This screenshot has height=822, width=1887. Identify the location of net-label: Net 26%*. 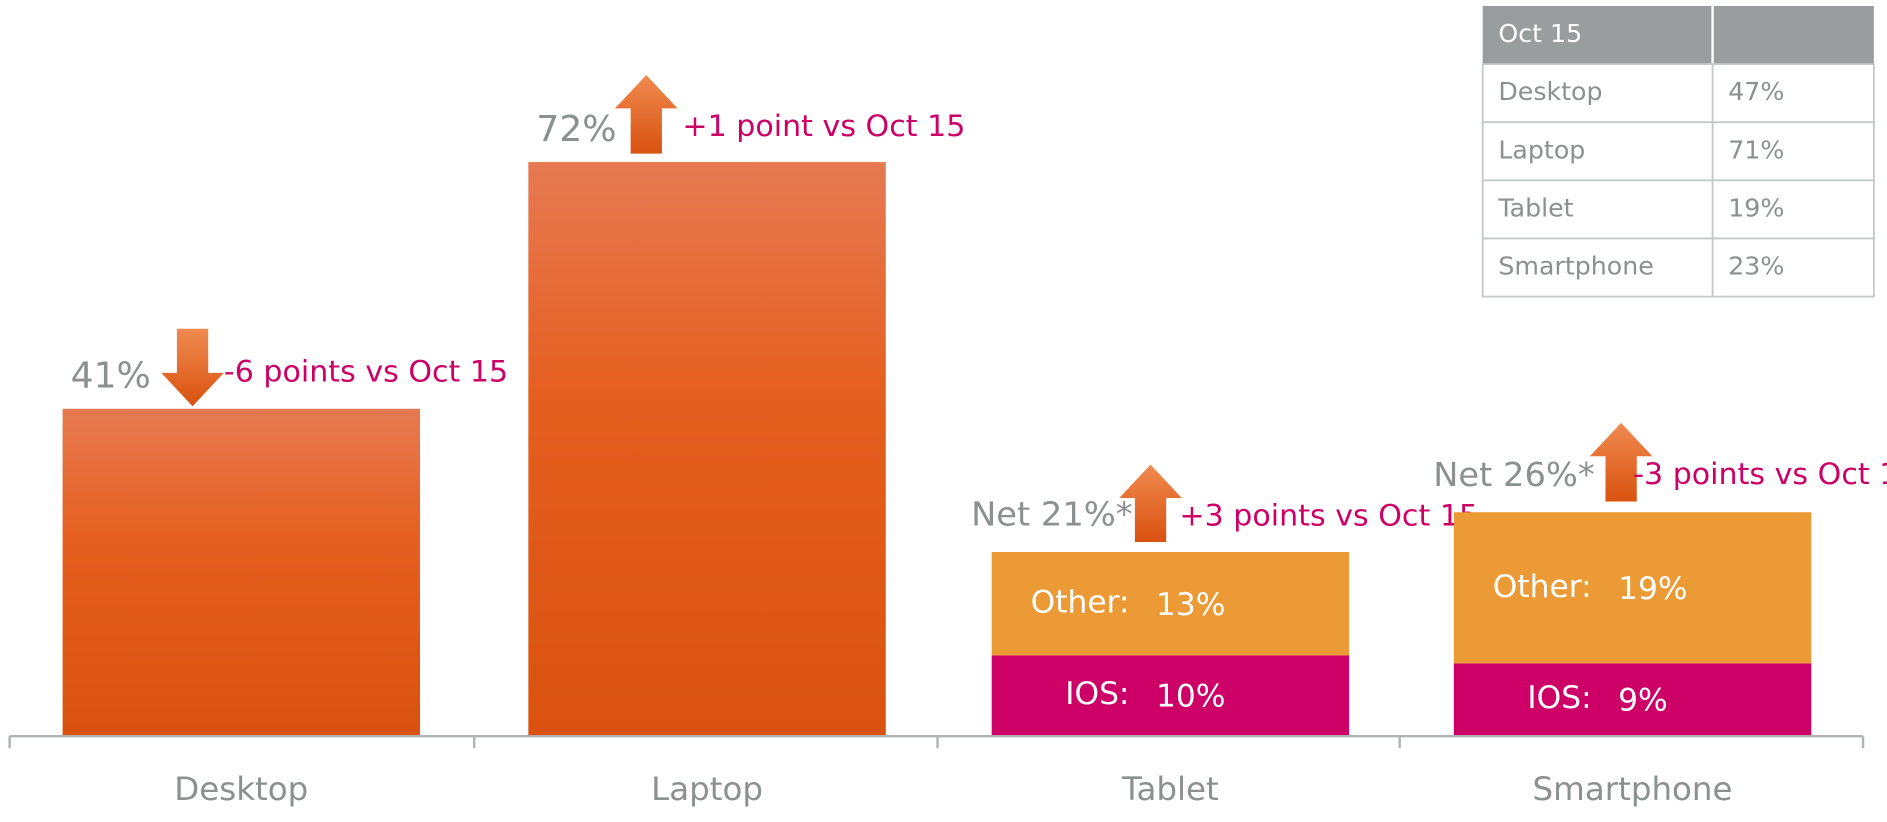
(1514, 474).